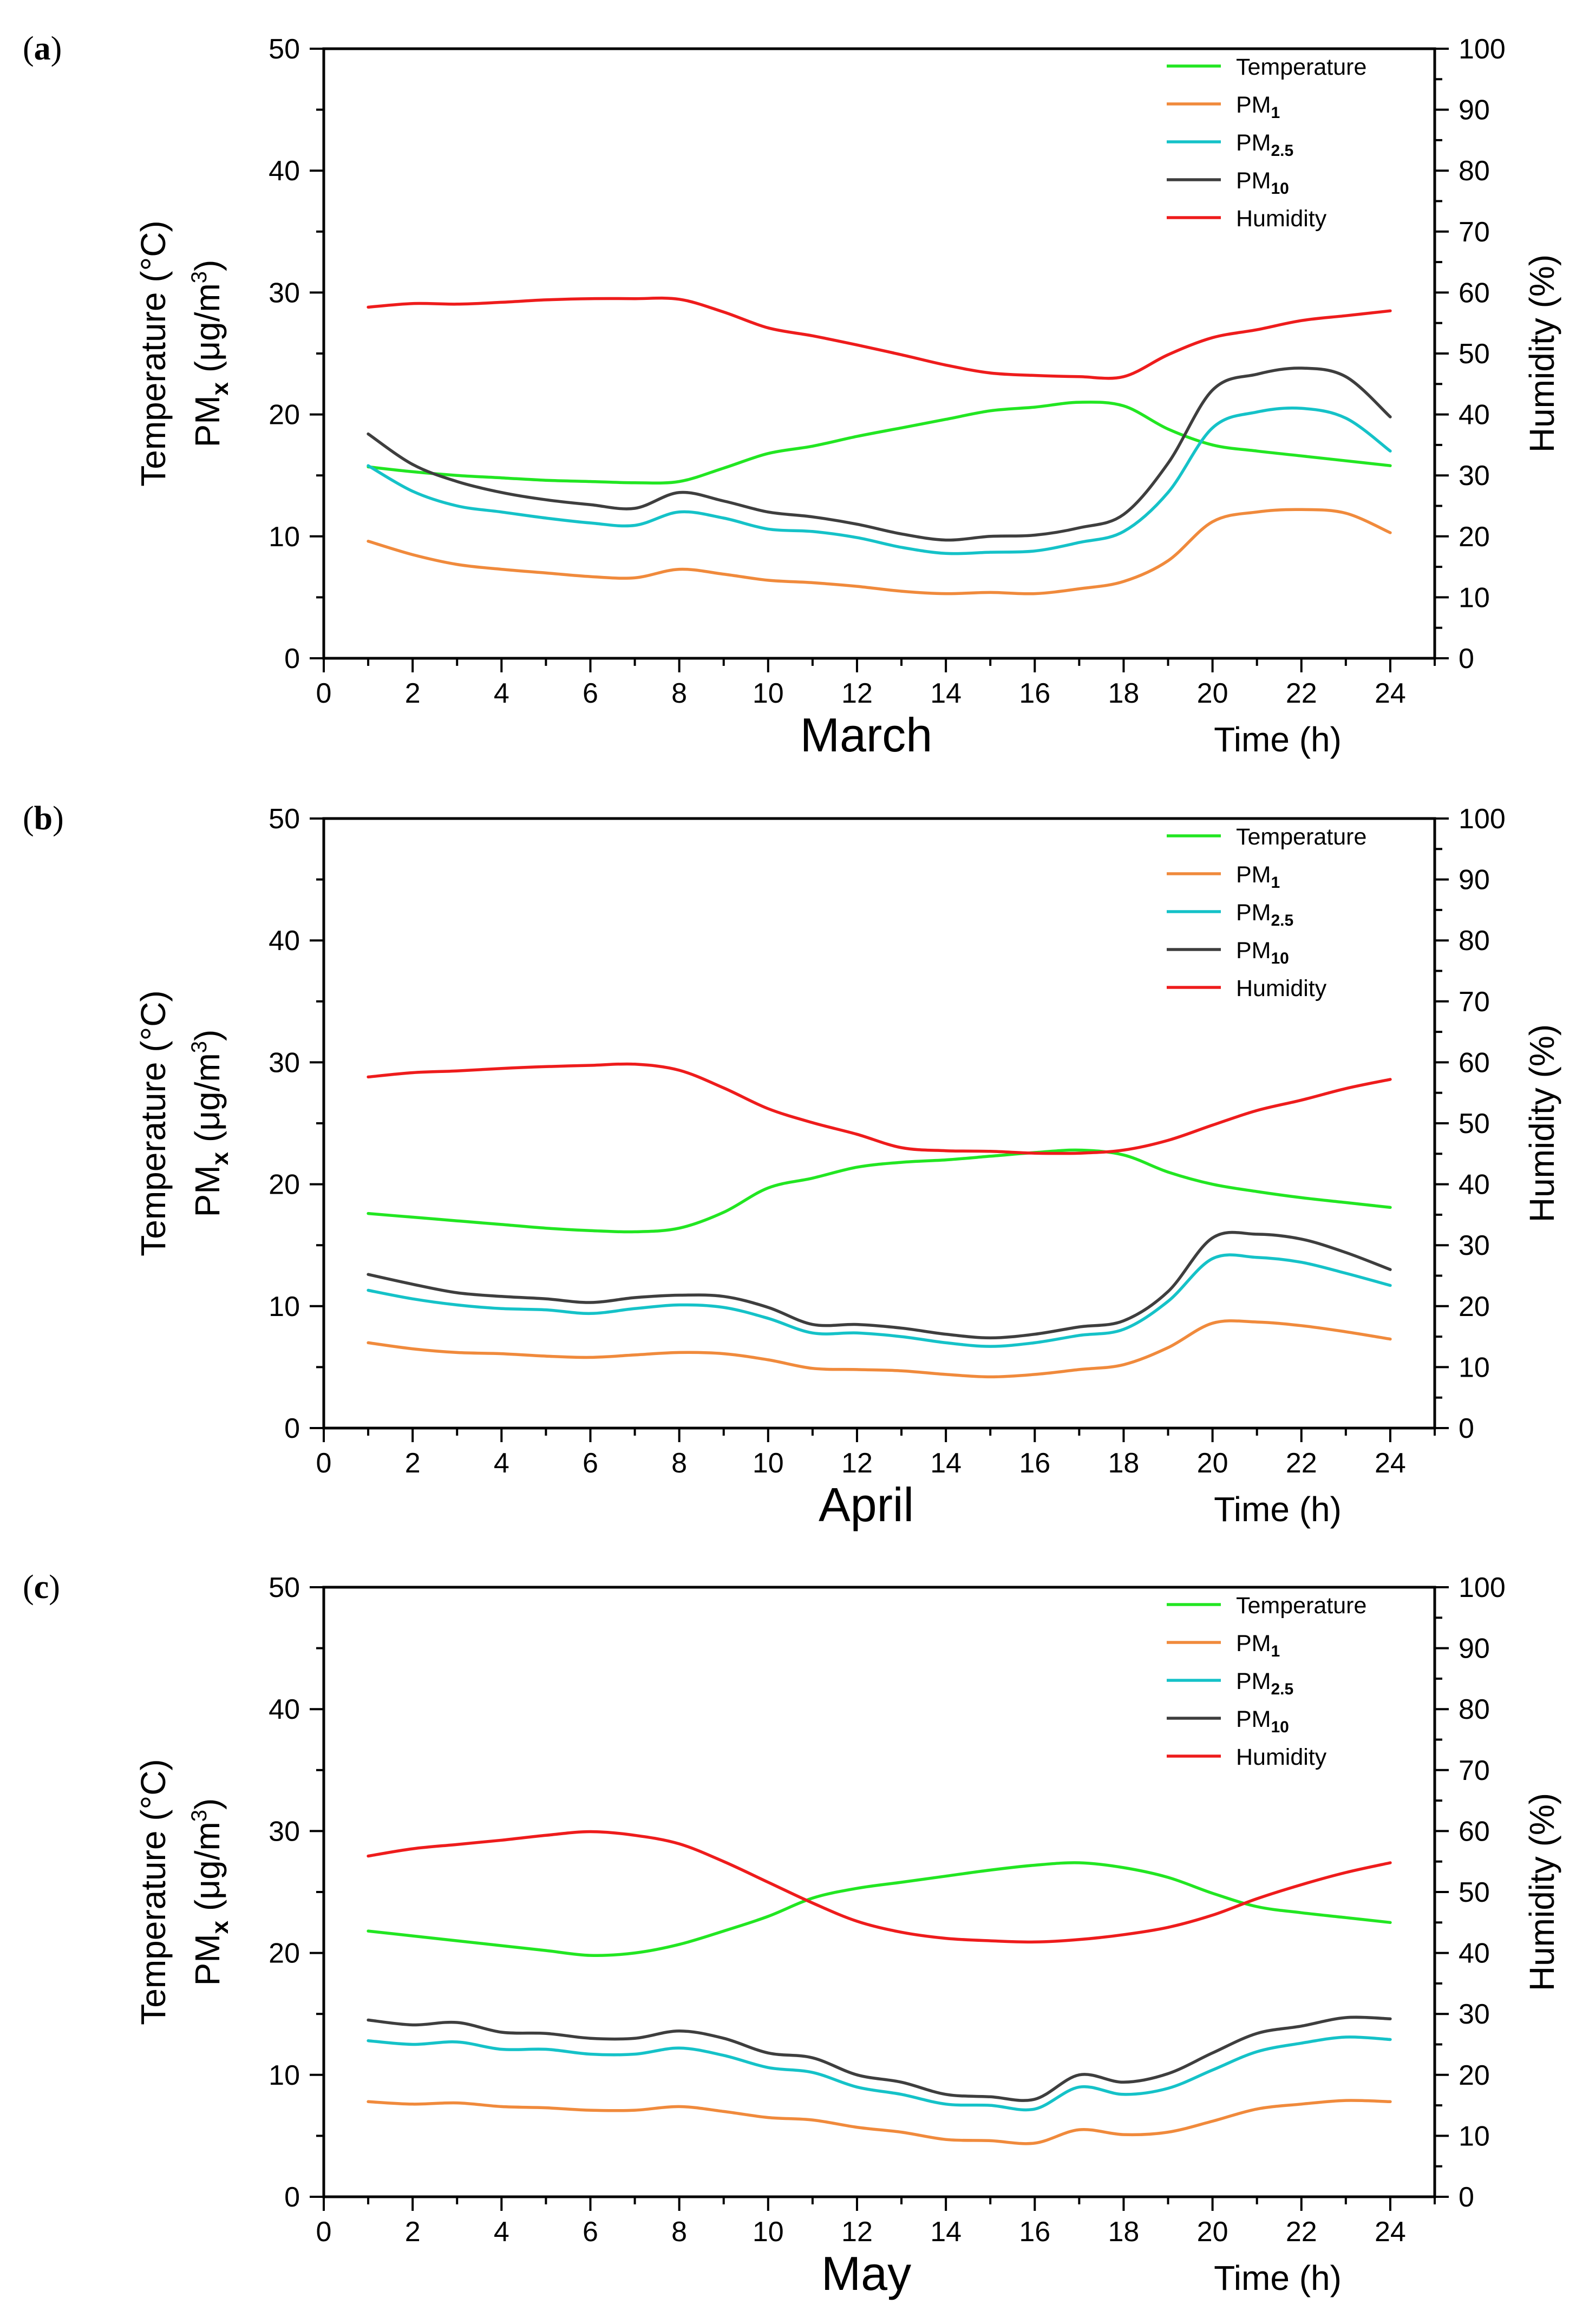  What do you see at coordinates (679, 693) in the screenshot?
I see `x-tick-label: 8` at bounding box center [679, 693].